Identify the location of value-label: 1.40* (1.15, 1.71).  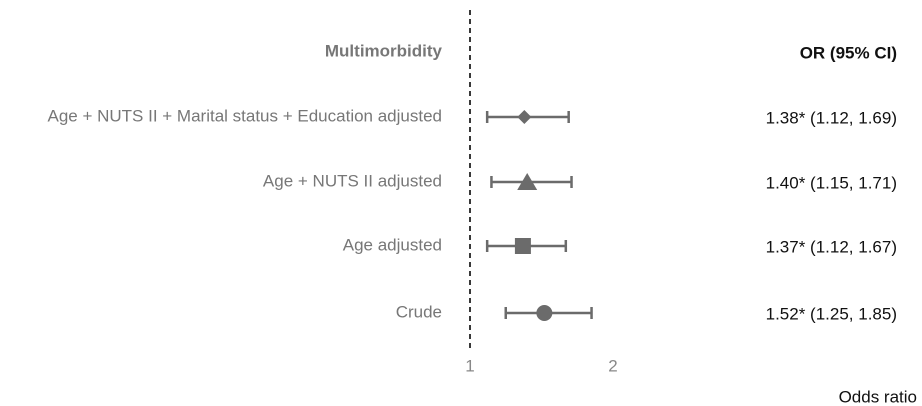
(831, 182).